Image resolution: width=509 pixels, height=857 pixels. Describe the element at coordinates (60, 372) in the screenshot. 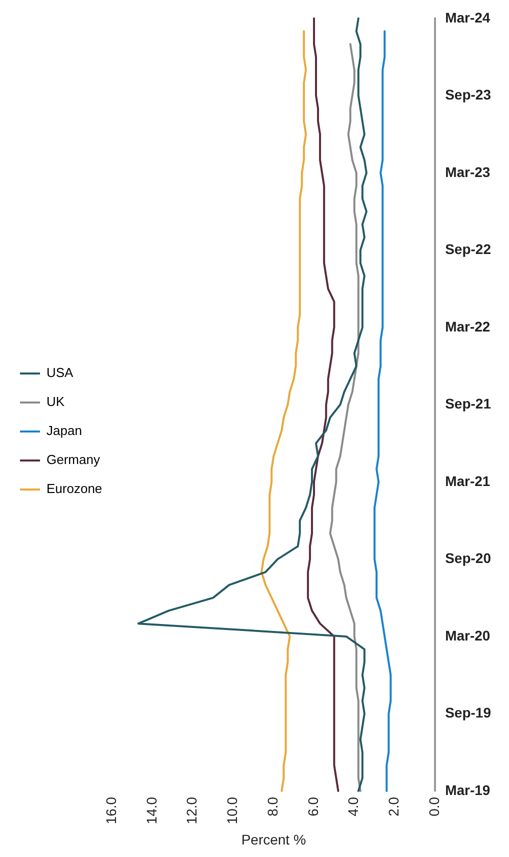

I see `legend-label: USA` at that location.